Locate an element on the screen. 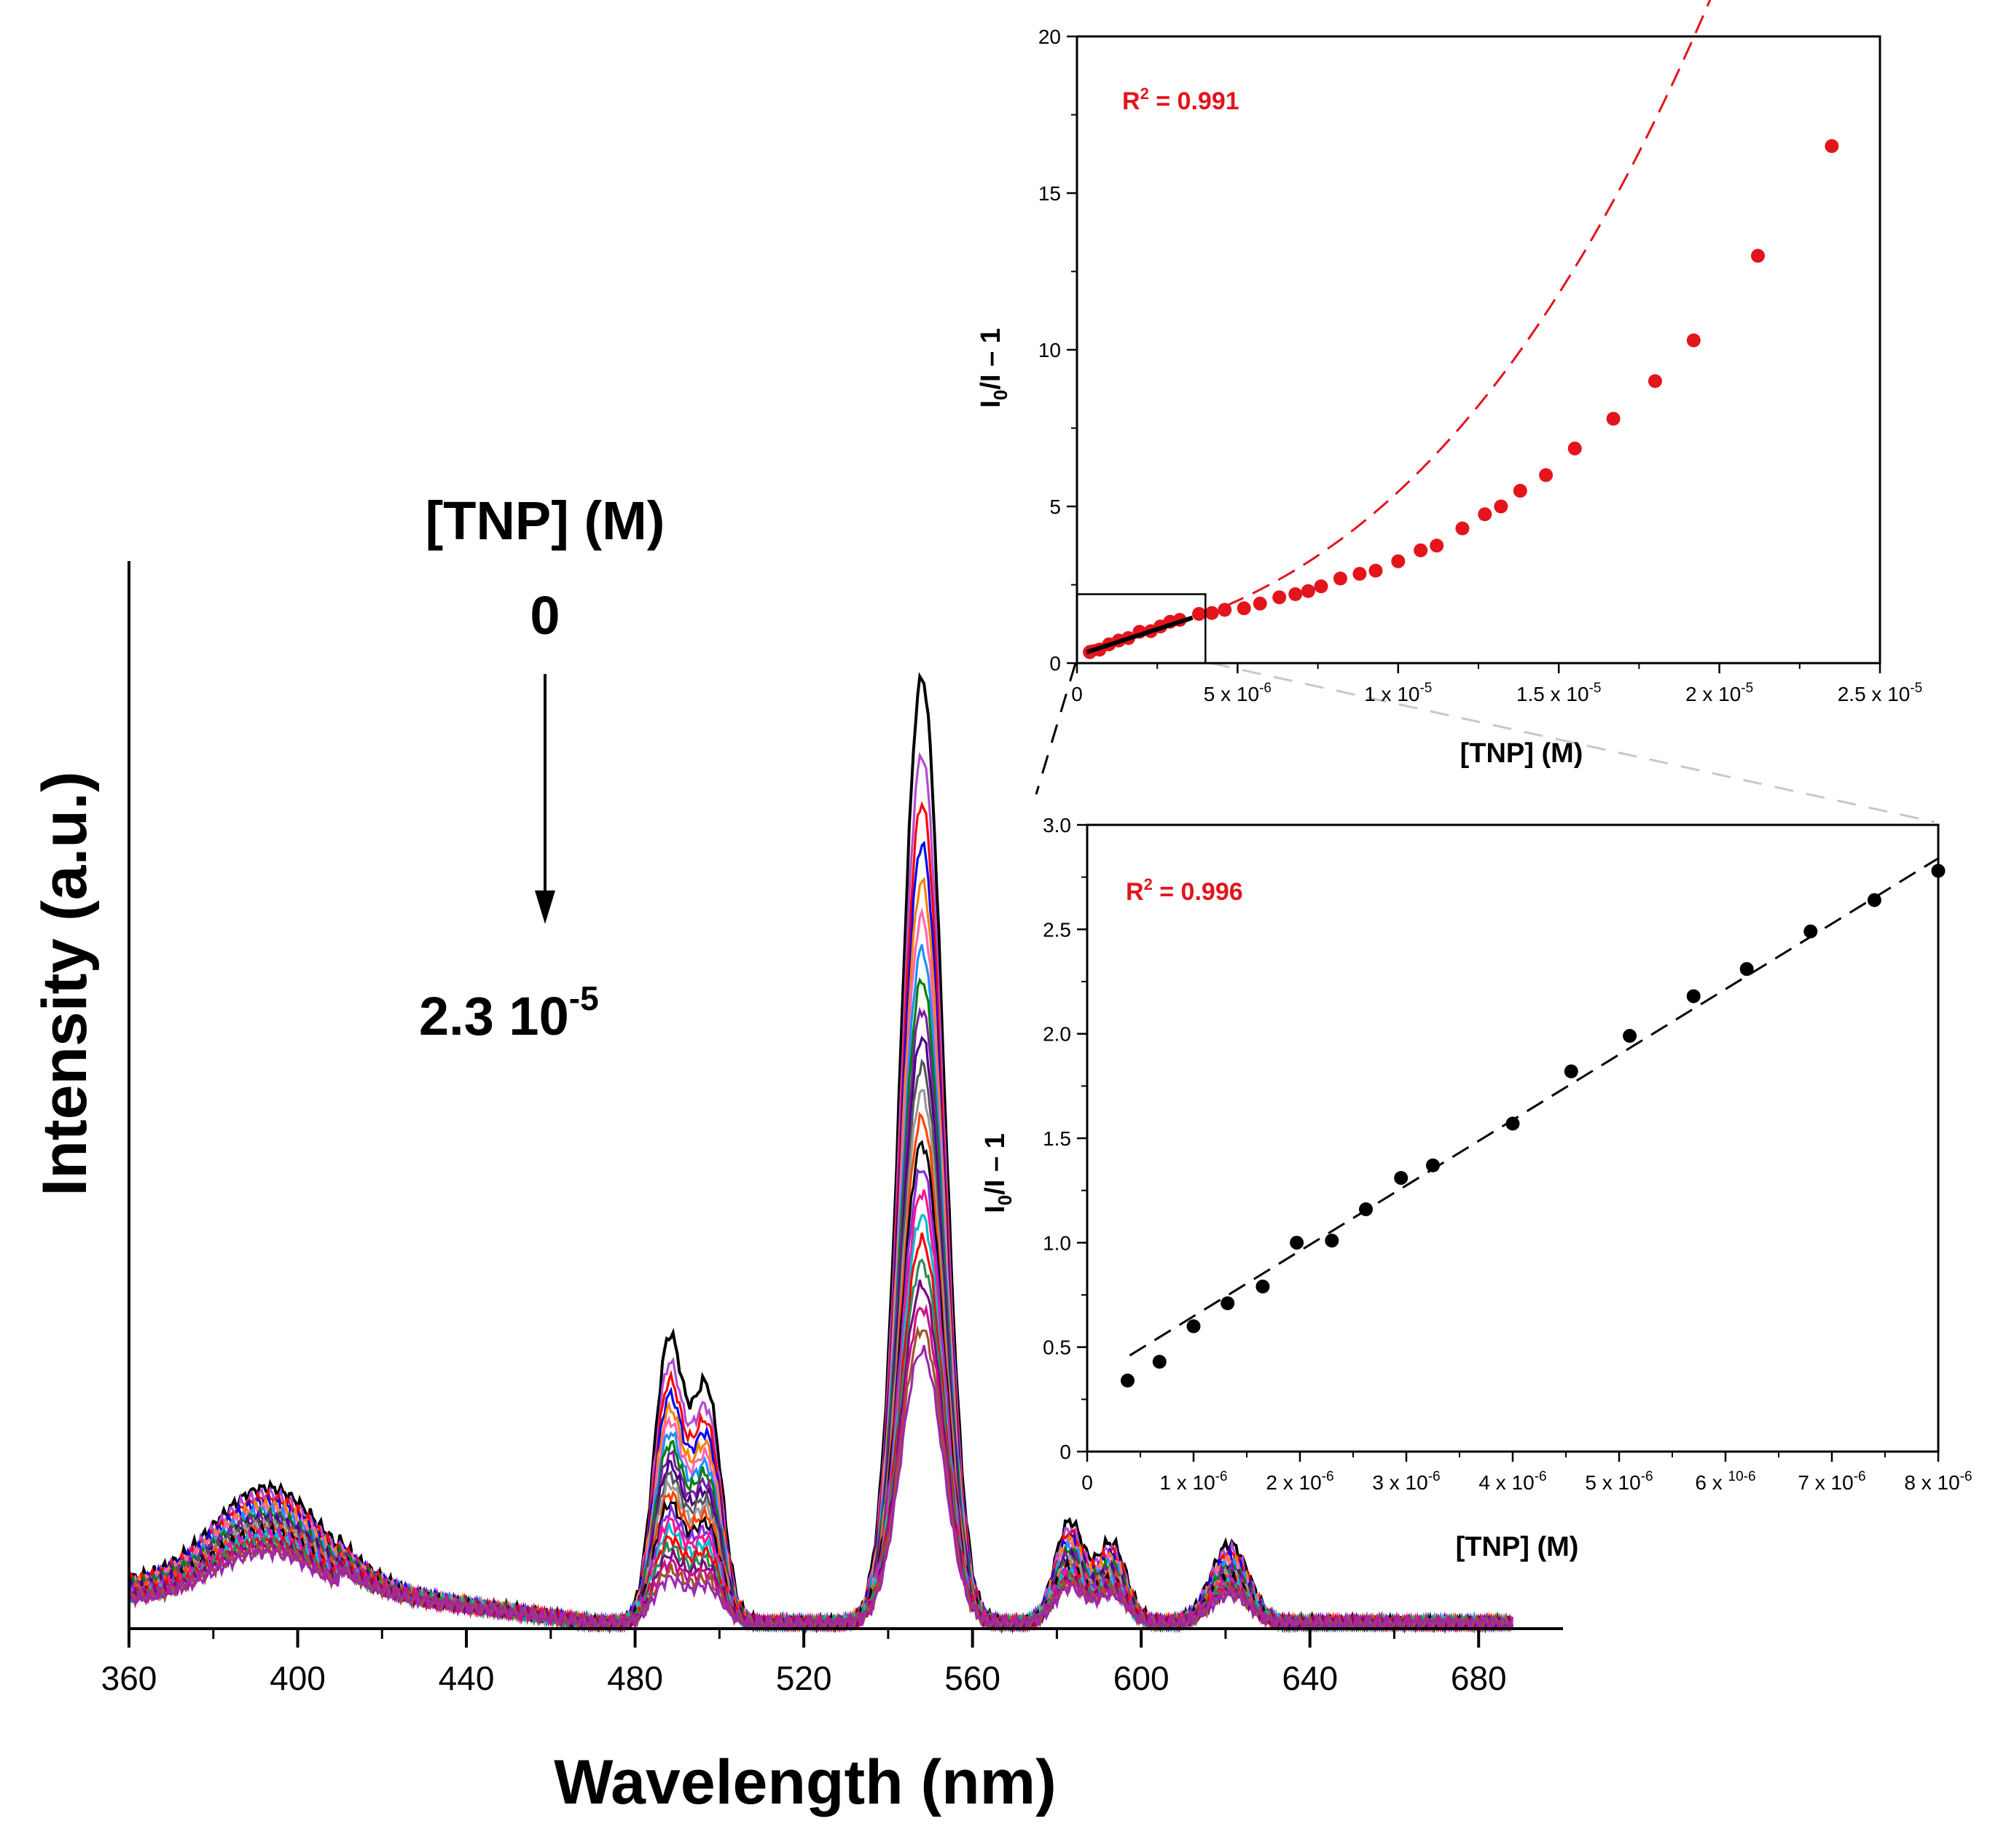 The height and width of the screenshot is (1848, 1998). inset2-y-title-rest: /I – 1 is located at coordinates (995, 1164).